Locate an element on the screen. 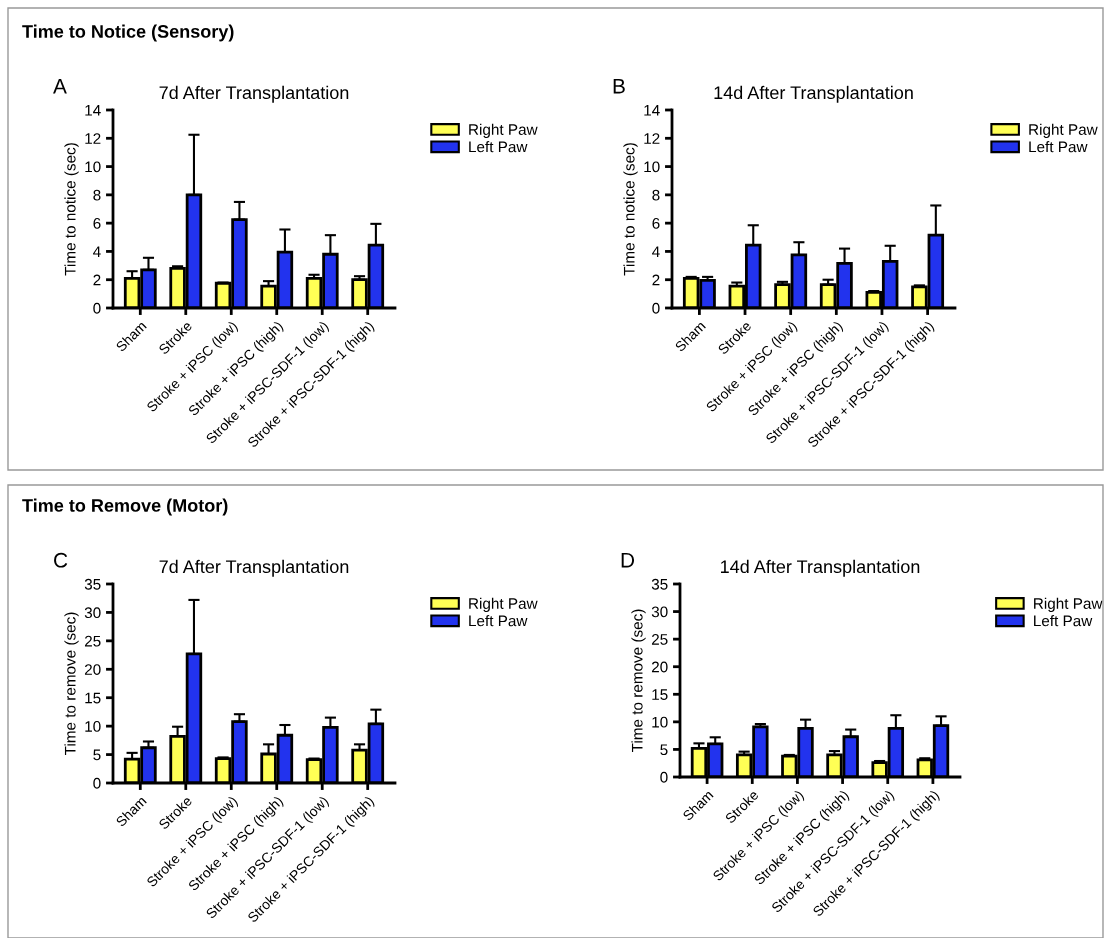 This screenshot has width=1104, height=938. text: A is located at coordinates (60, 86).